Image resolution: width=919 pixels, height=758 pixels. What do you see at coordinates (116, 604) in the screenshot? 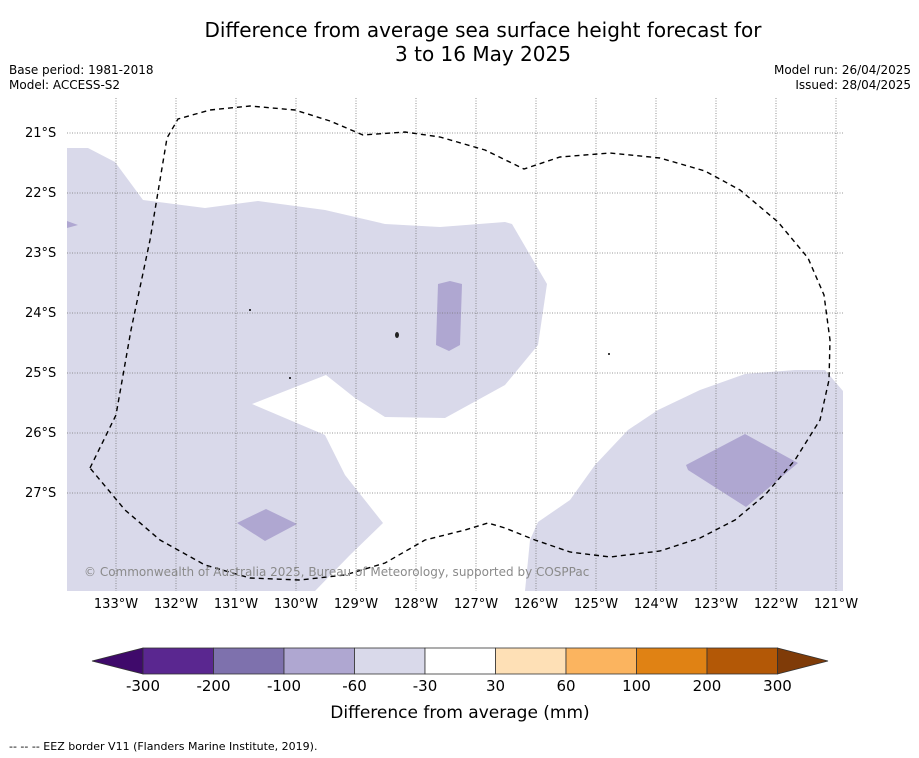
I see `lon-label: 133°W` at bounding box center [116, 604].